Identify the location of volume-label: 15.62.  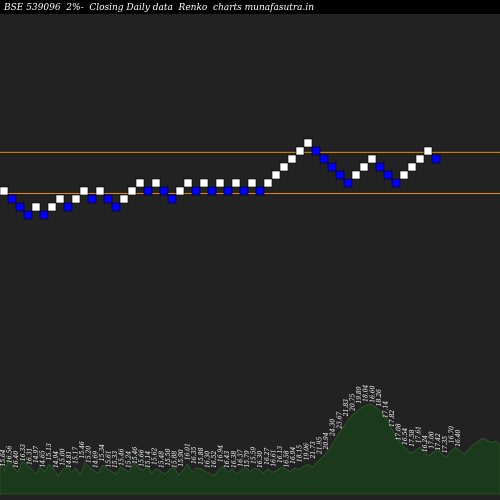
(155, 455).